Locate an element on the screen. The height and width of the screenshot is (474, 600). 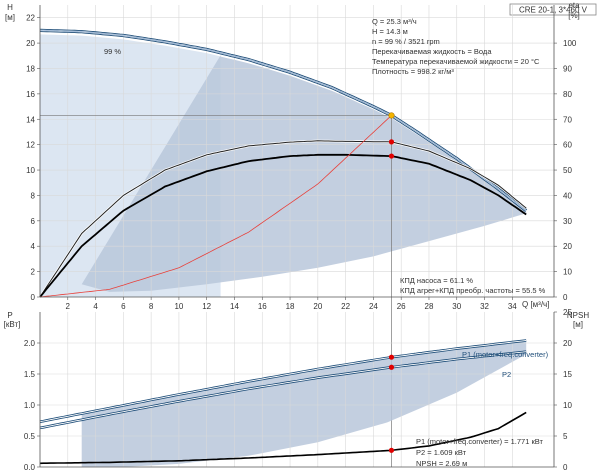
p1-curve-inner is located at coordinates (283, 381).